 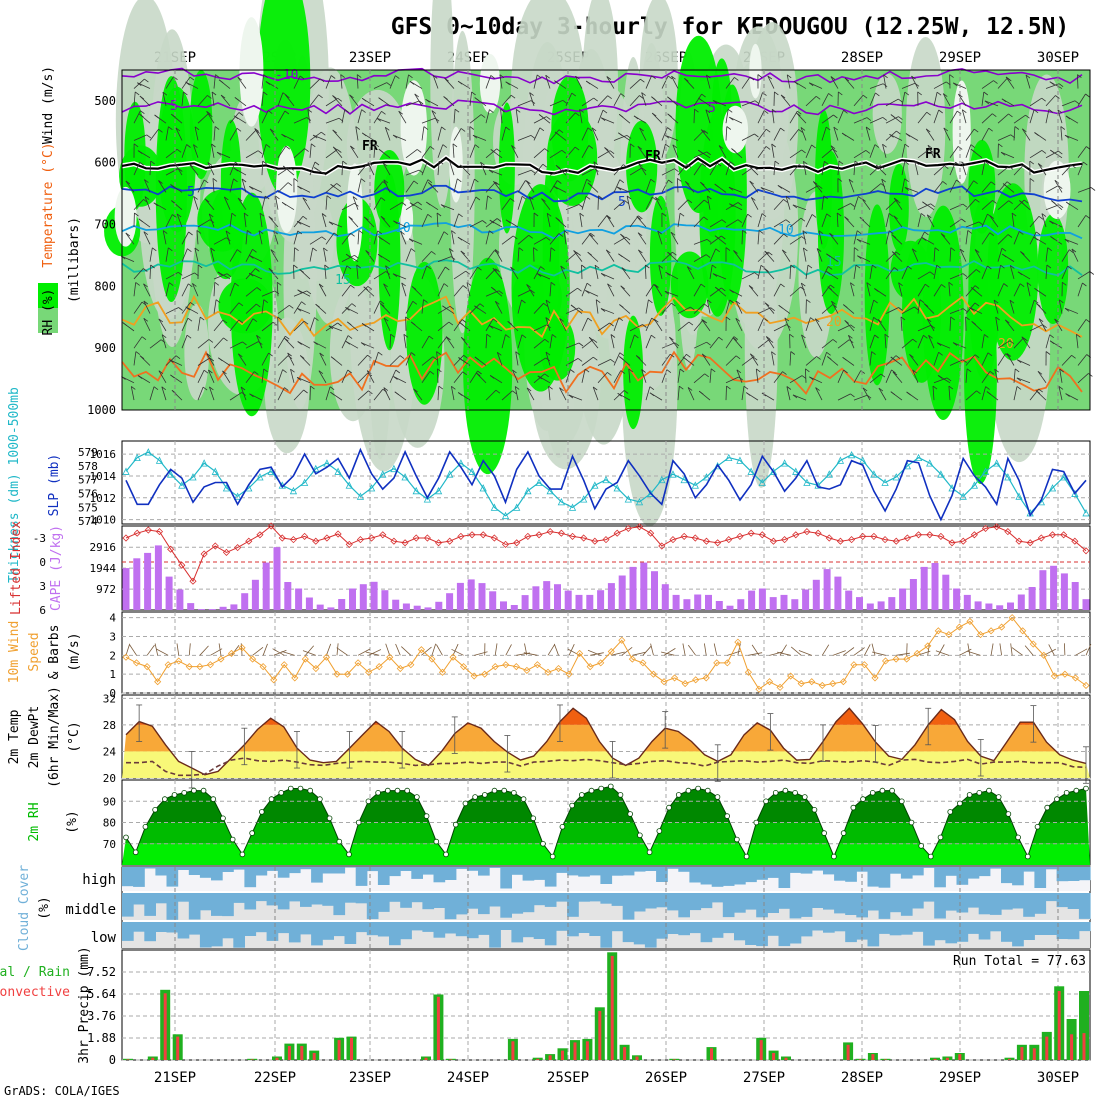 What do you see at coordinates (88, 507) in the screenshot?
I see `thickness-tick-label: 575` at bounding box center [88, 507].